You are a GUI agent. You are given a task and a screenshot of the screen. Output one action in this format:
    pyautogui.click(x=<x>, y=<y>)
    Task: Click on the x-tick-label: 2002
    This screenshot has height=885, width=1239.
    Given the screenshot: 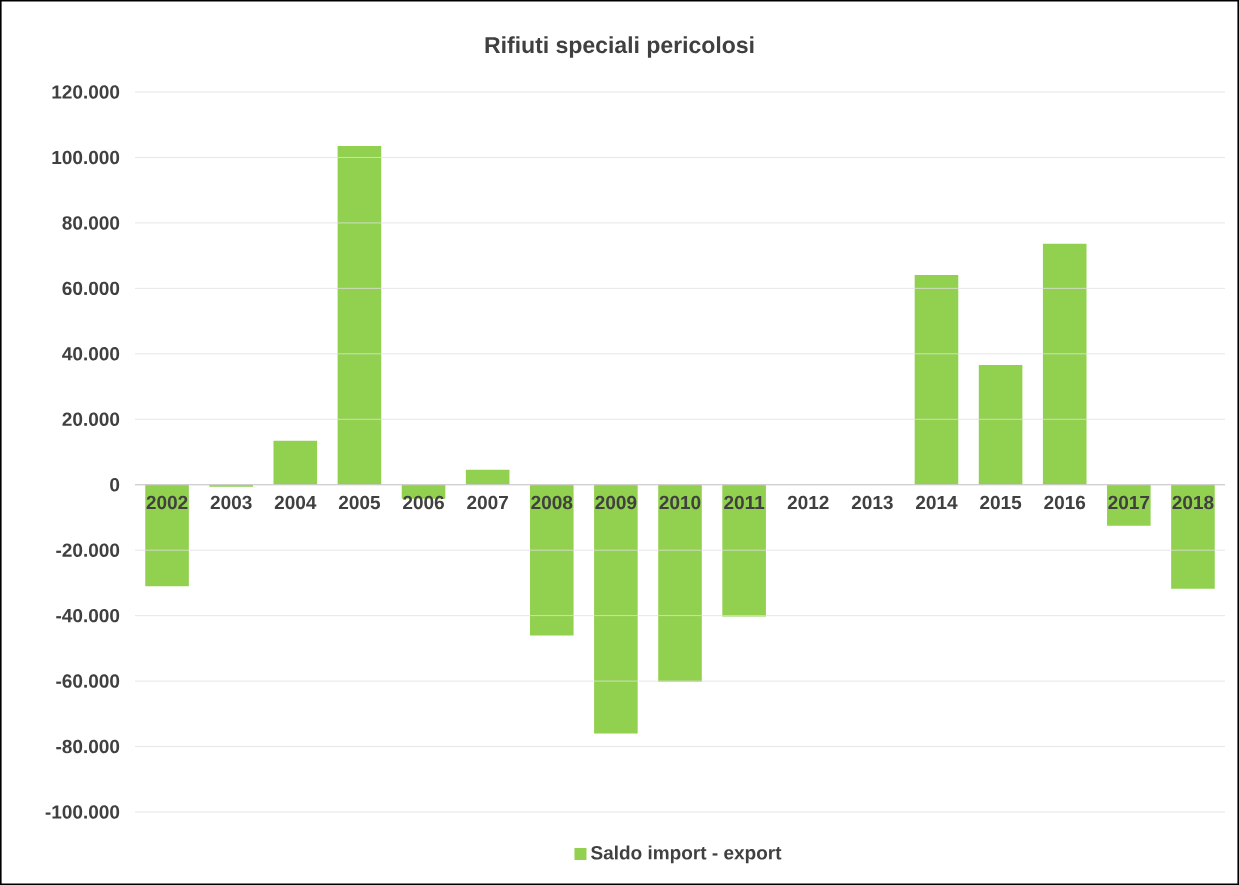 What is the action you would take?
    pyautogui.click(x=167, y=502)
    